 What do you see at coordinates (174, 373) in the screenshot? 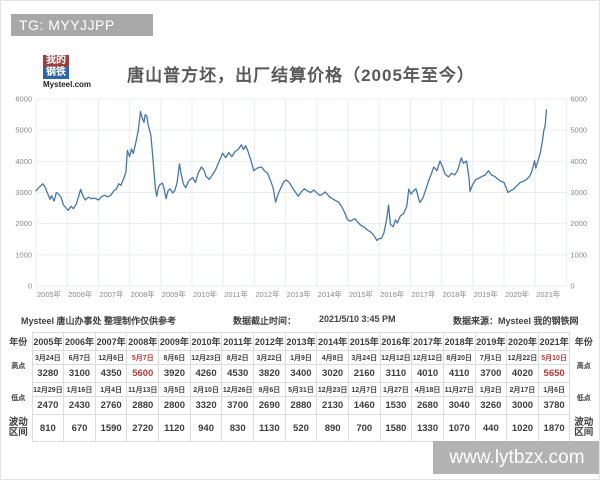
I see `high-value-cell: 3920` at bounding box center [174, 373].